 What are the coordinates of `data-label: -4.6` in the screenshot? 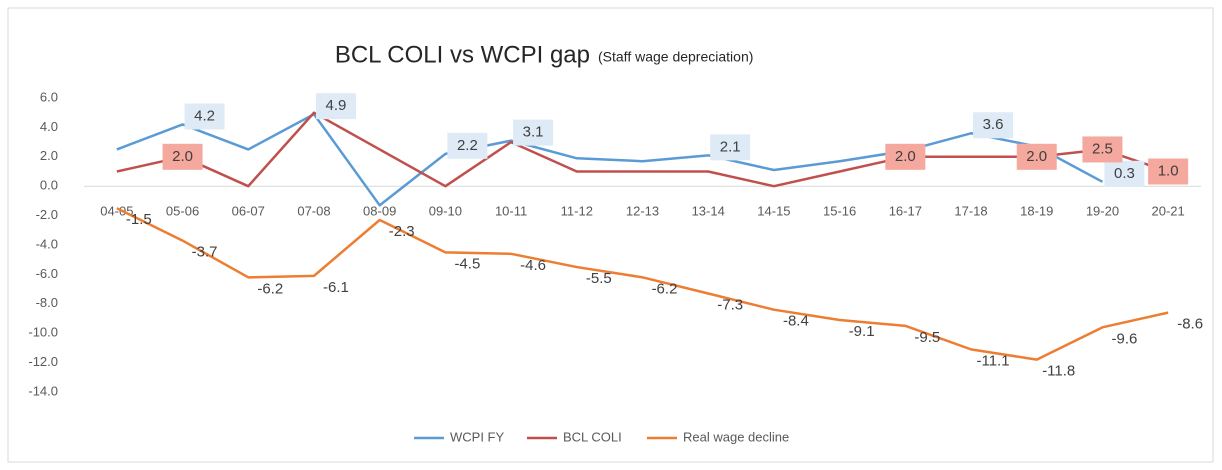 It's located at (533, 265).